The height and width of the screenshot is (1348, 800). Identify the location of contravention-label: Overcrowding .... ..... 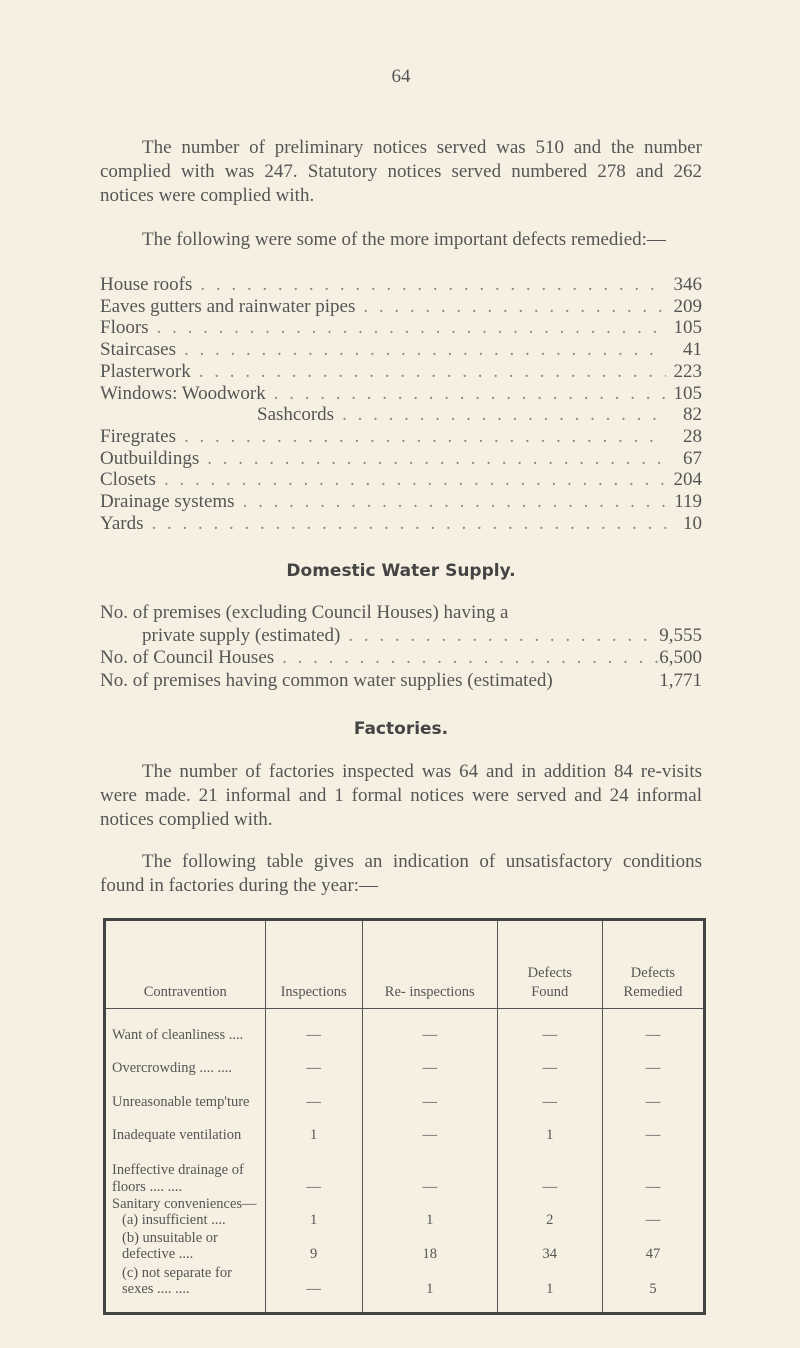
(185, 1060).